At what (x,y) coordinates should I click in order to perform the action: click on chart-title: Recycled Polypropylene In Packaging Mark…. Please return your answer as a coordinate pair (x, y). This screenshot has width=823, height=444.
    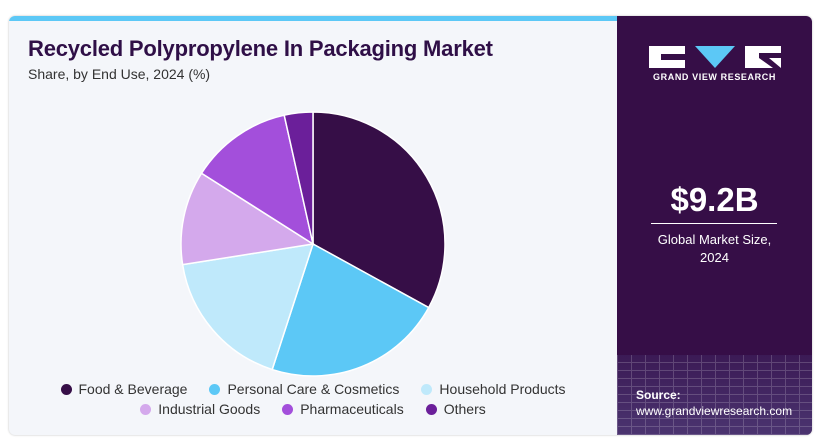
    Looking at the image, I should click on (260, 48).